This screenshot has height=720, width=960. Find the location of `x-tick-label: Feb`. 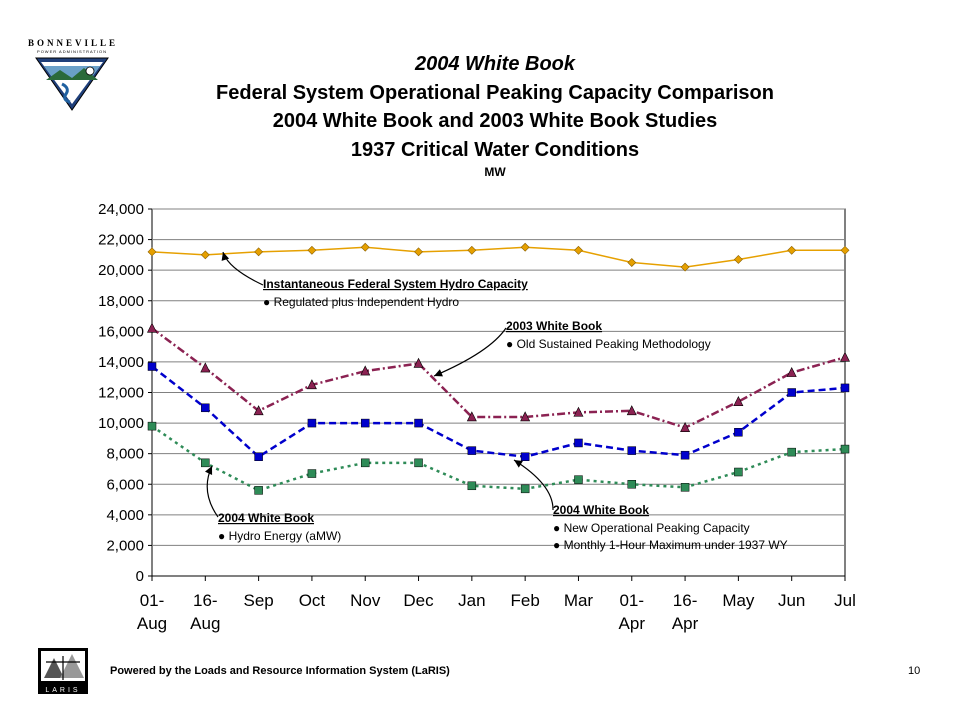

x-tick-label: Feb is located at coordinates (525, 600).